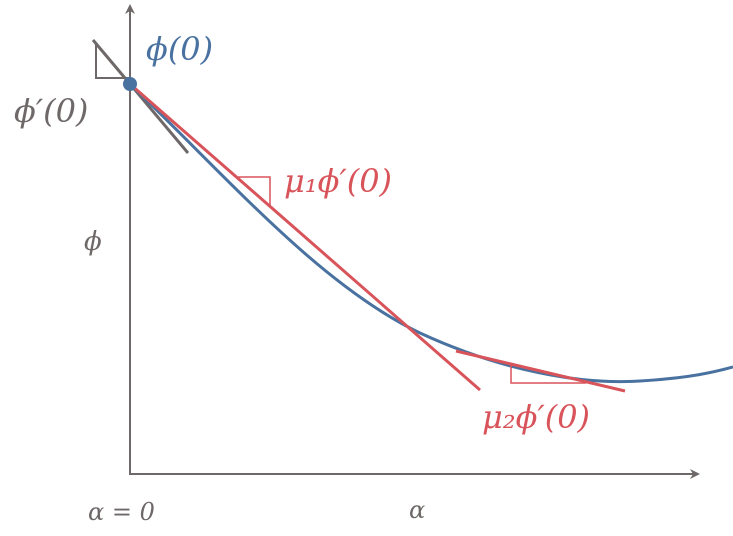  I want to click on mu2-slope-triangle, so click(548, 374).